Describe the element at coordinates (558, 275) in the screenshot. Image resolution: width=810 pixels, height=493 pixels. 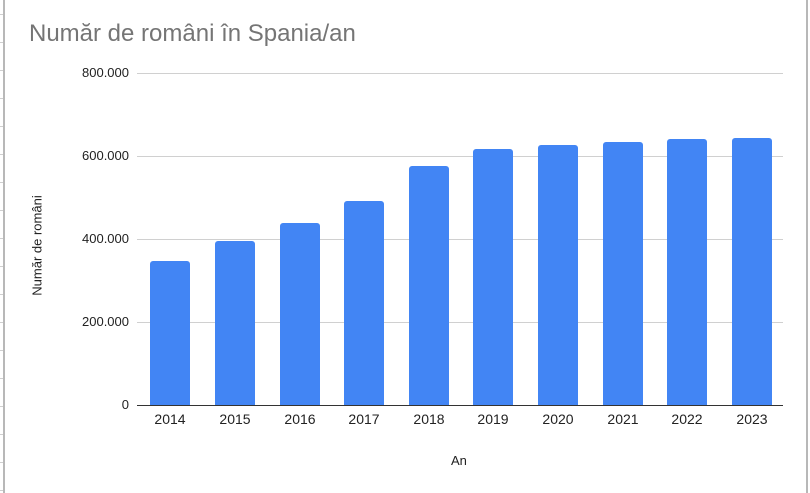
I see `bar-2020` at that location.